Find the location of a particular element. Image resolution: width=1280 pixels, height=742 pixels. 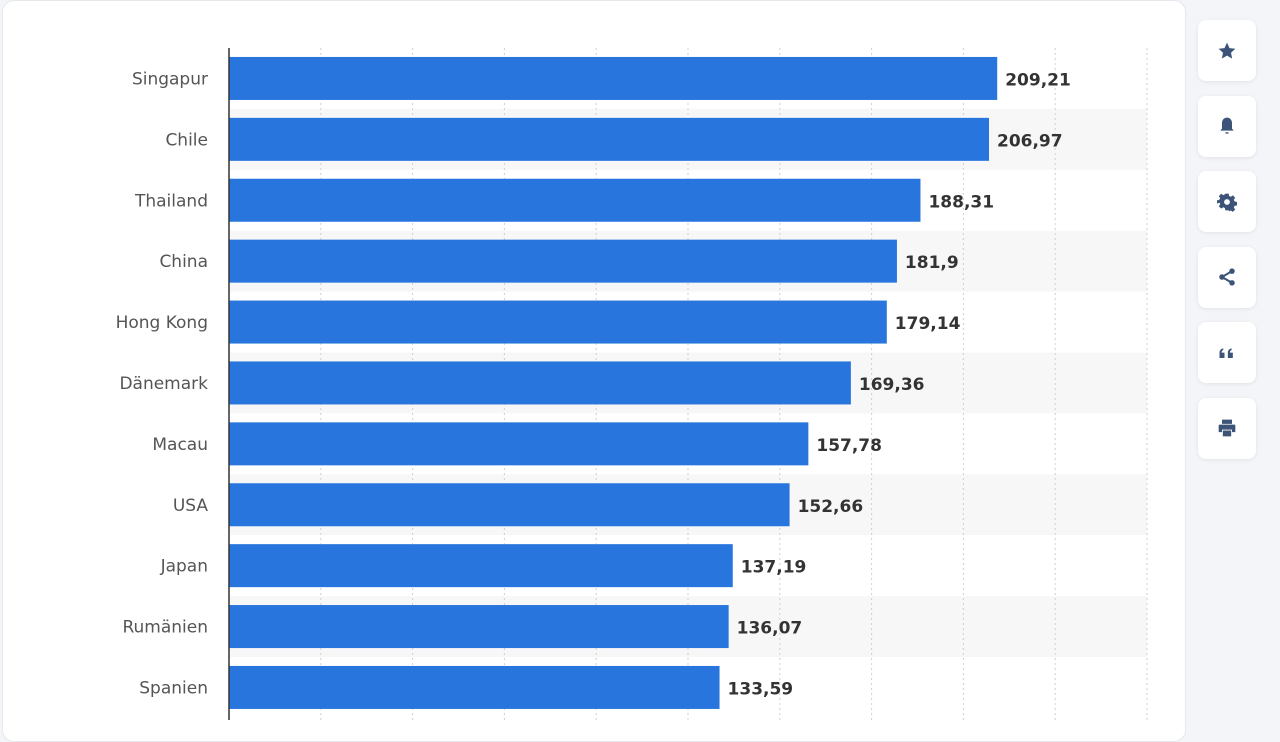

category-label: Hong Kong is located at coordinates (162, 323).